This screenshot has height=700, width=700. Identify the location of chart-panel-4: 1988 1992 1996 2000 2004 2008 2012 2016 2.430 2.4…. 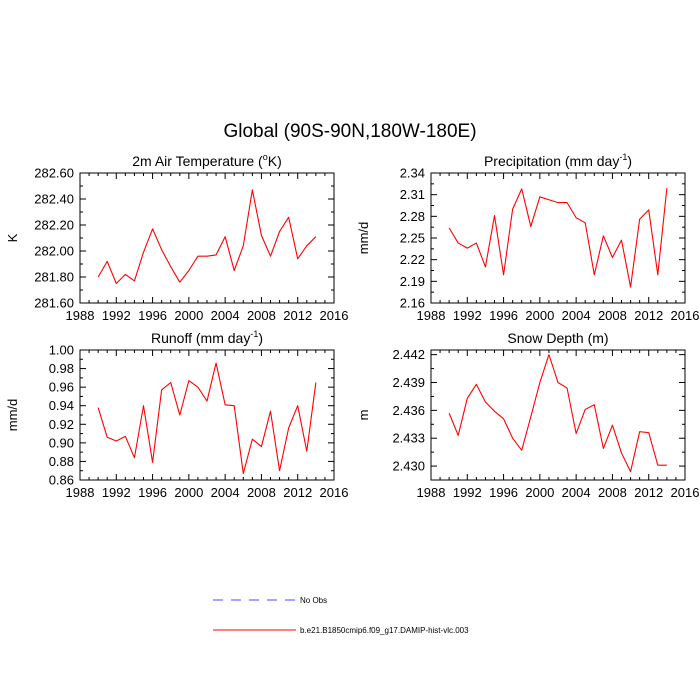
(527, 415).